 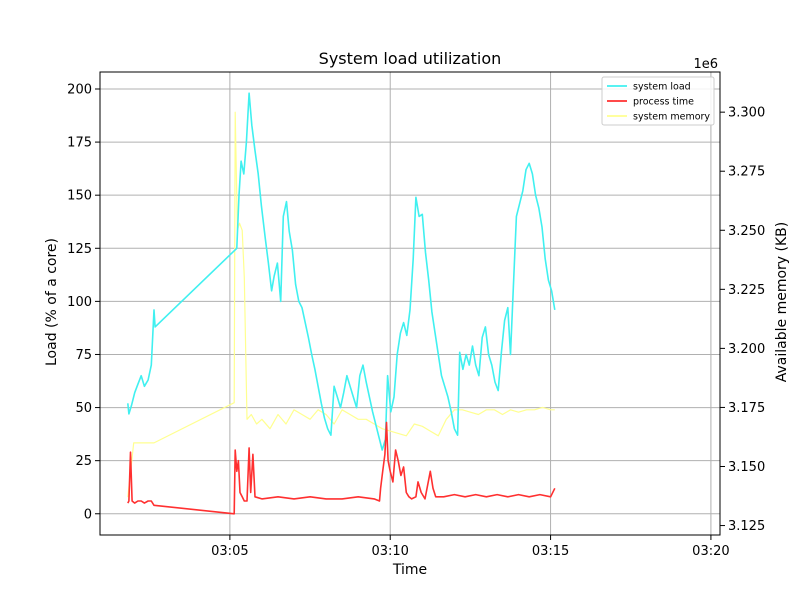 I want to click on y-tick-label: 150, so click(x=79, y=196).